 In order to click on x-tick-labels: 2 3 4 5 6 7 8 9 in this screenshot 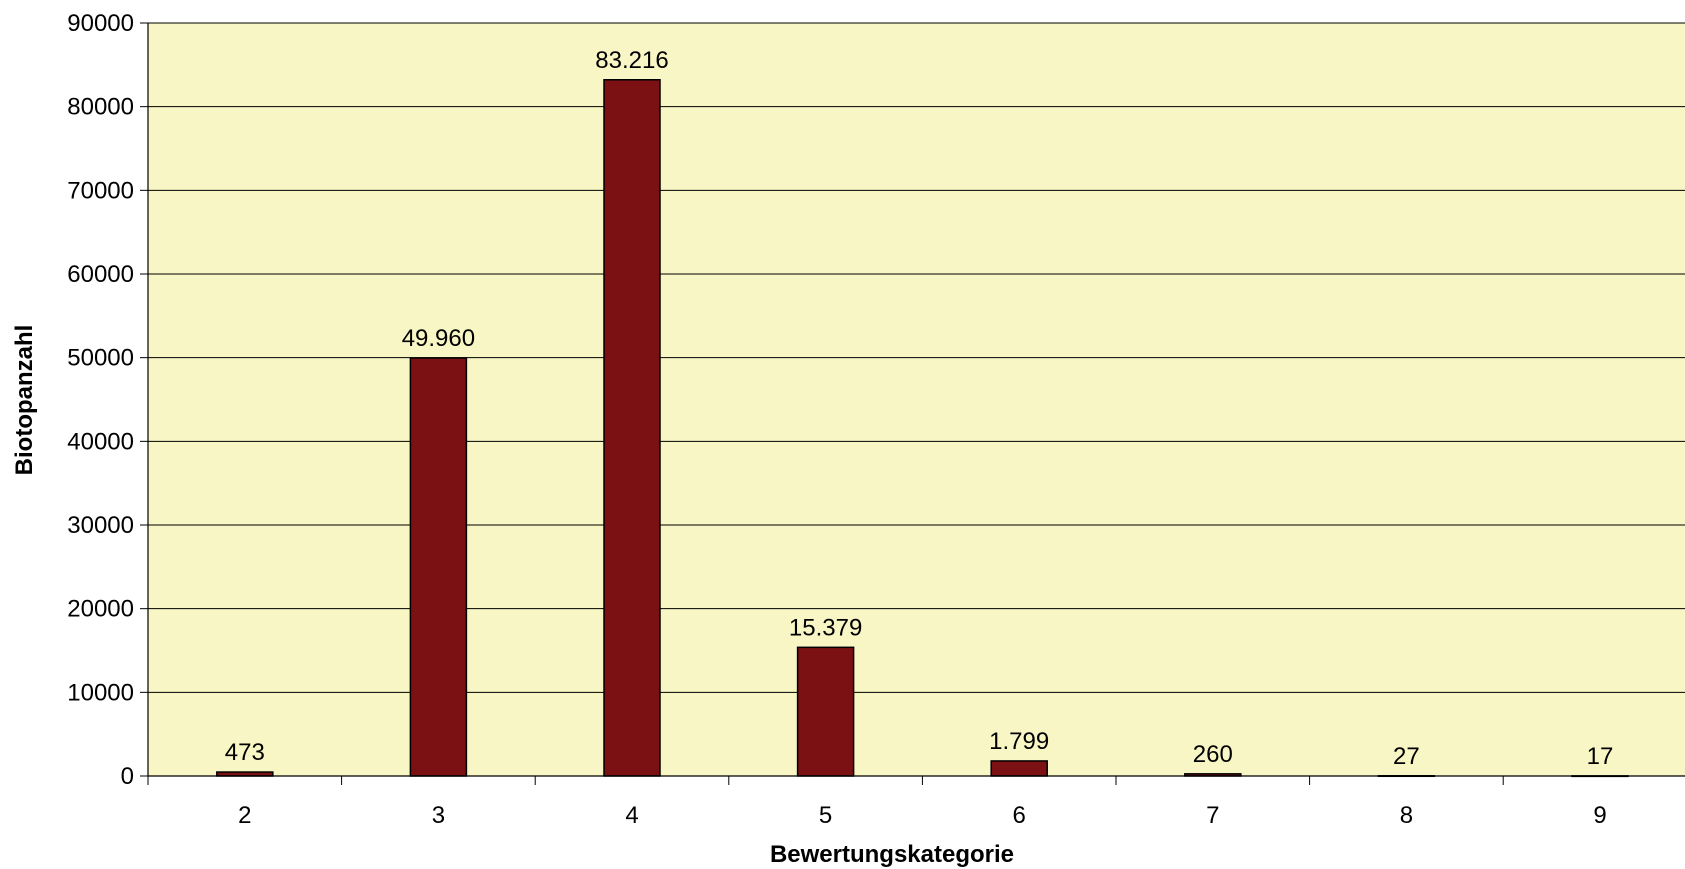, I will do `click(922, 815)`.